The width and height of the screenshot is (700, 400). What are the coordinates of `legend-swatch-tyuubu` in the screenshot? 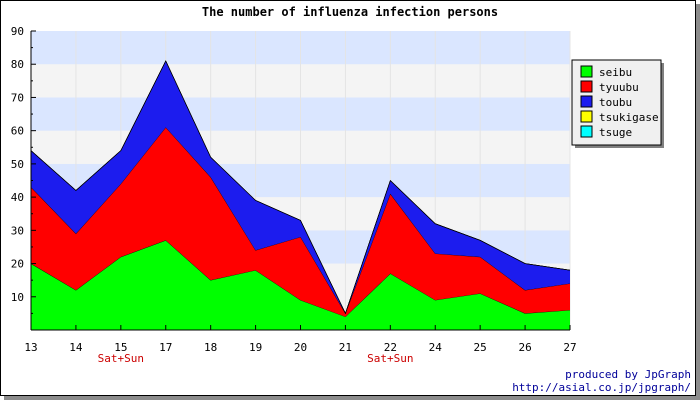 It's located at (586, 86).